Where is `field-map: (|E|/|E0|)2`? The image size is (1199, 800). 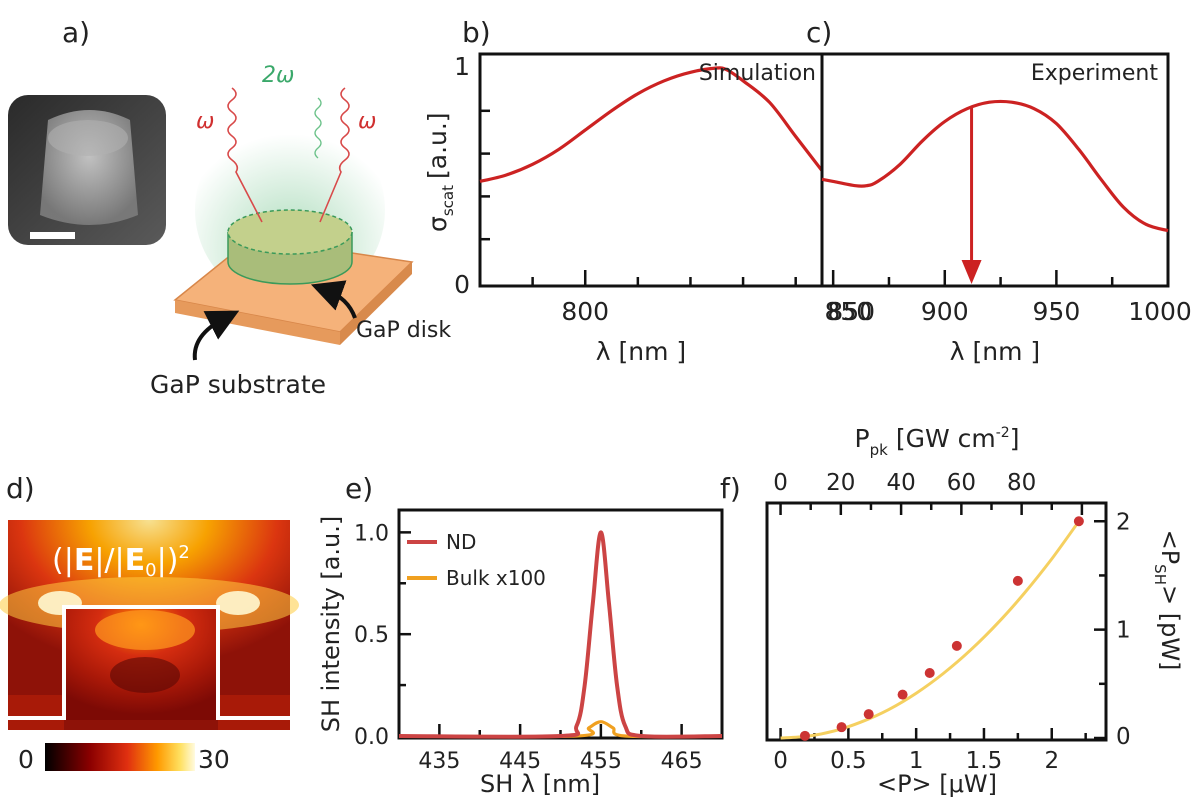 field-map: (|E|/|E0|)2 is located at coordinates (149, 631).